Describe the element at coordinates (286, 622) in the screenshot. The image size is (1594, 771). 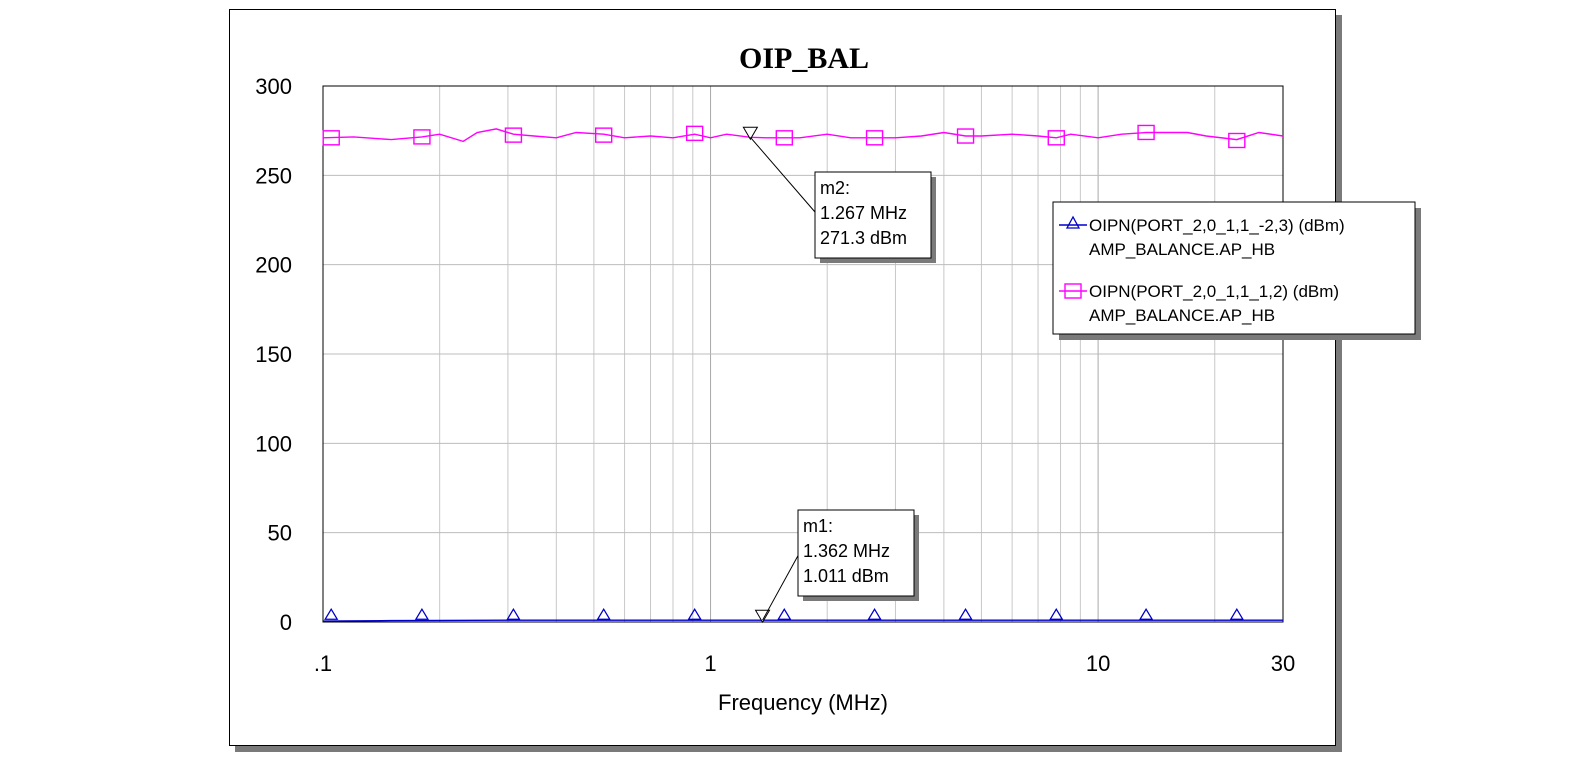
I see `y-tick-label: 0` at that location.